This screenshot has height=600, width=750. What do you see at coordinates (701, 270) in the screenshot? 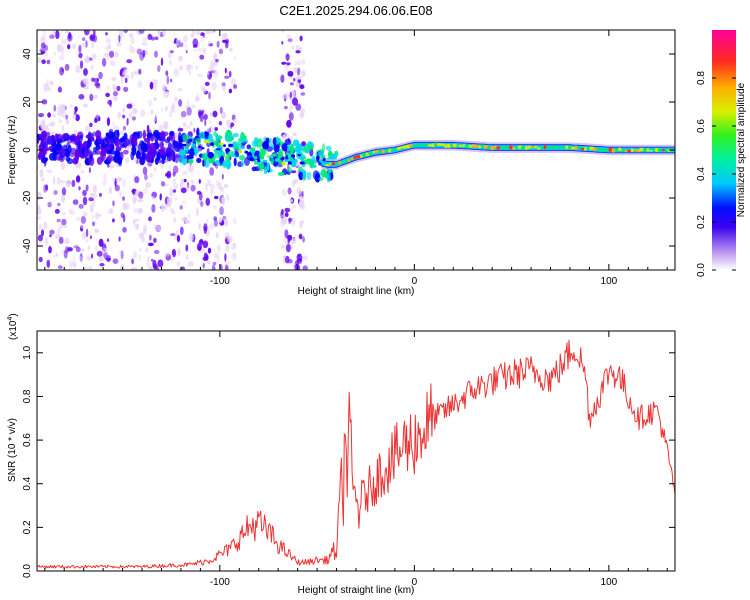
I see `colorbar-tick-label: 0.0` at bounding box center [701, 270].